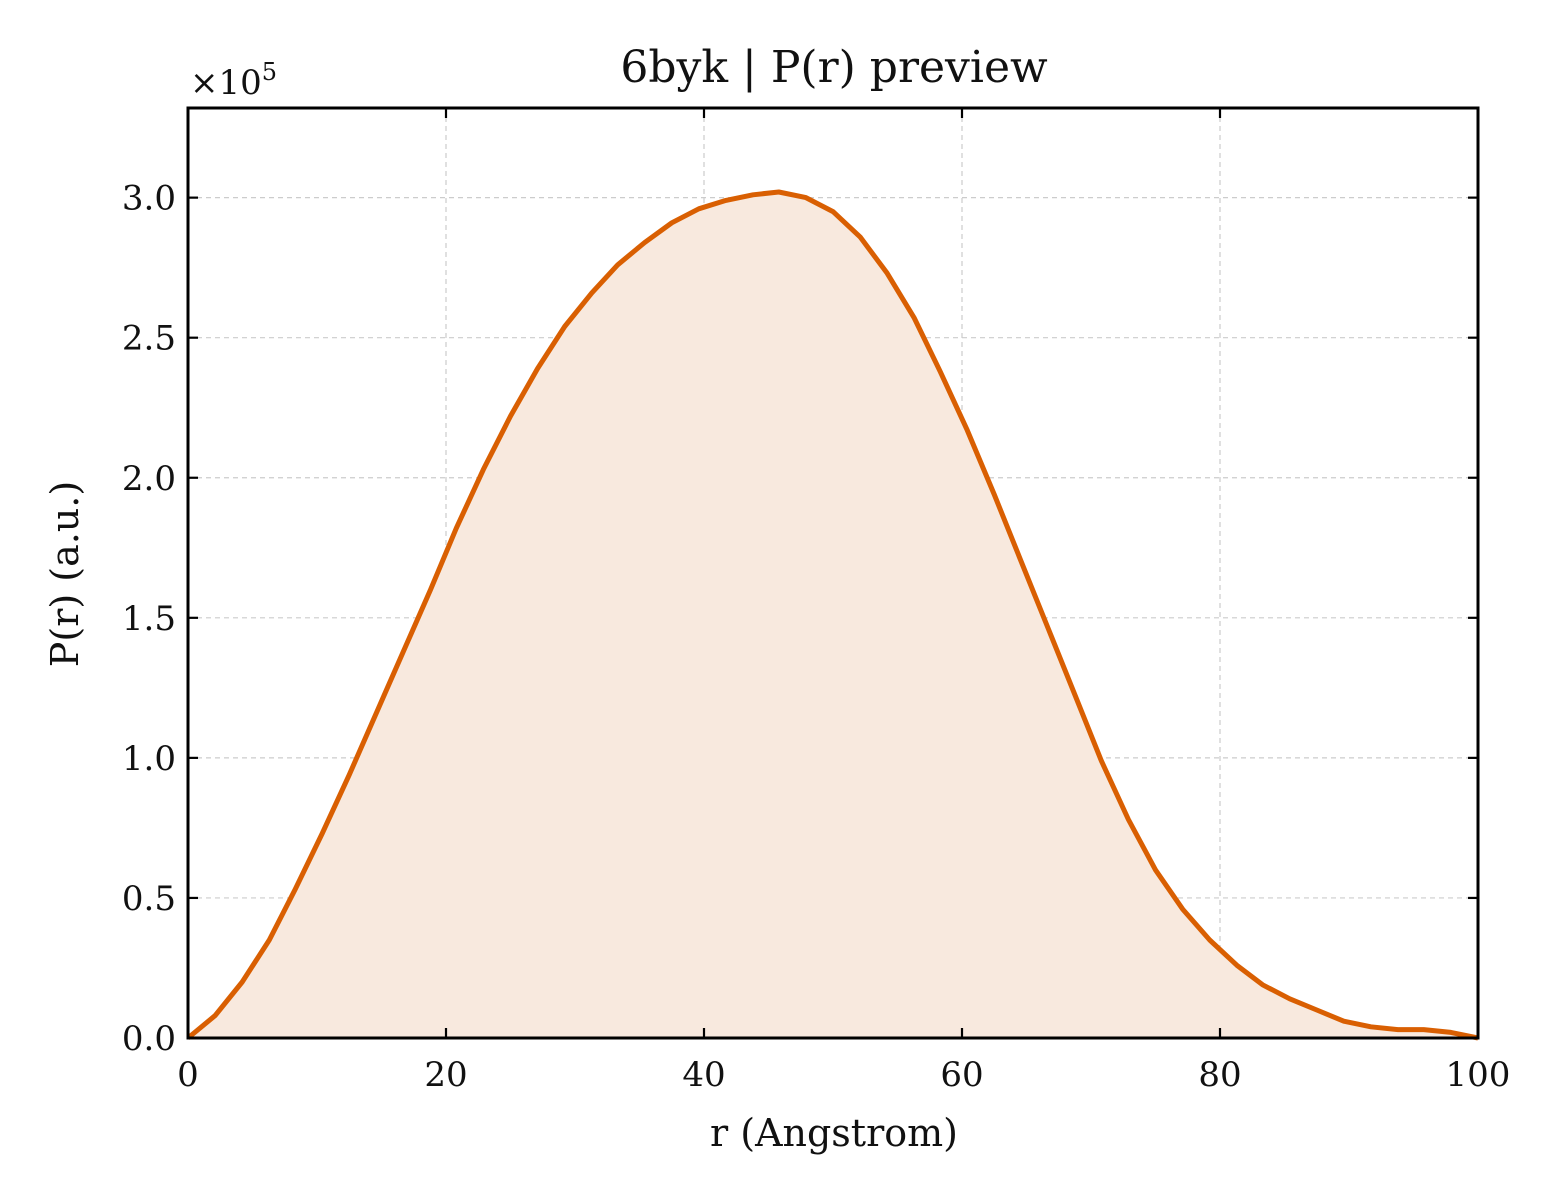  What do you see at coordinates (1219, 1075) in the screenshot?
I see `x-tick-label: 80` at bounding box center [1219, 1075].